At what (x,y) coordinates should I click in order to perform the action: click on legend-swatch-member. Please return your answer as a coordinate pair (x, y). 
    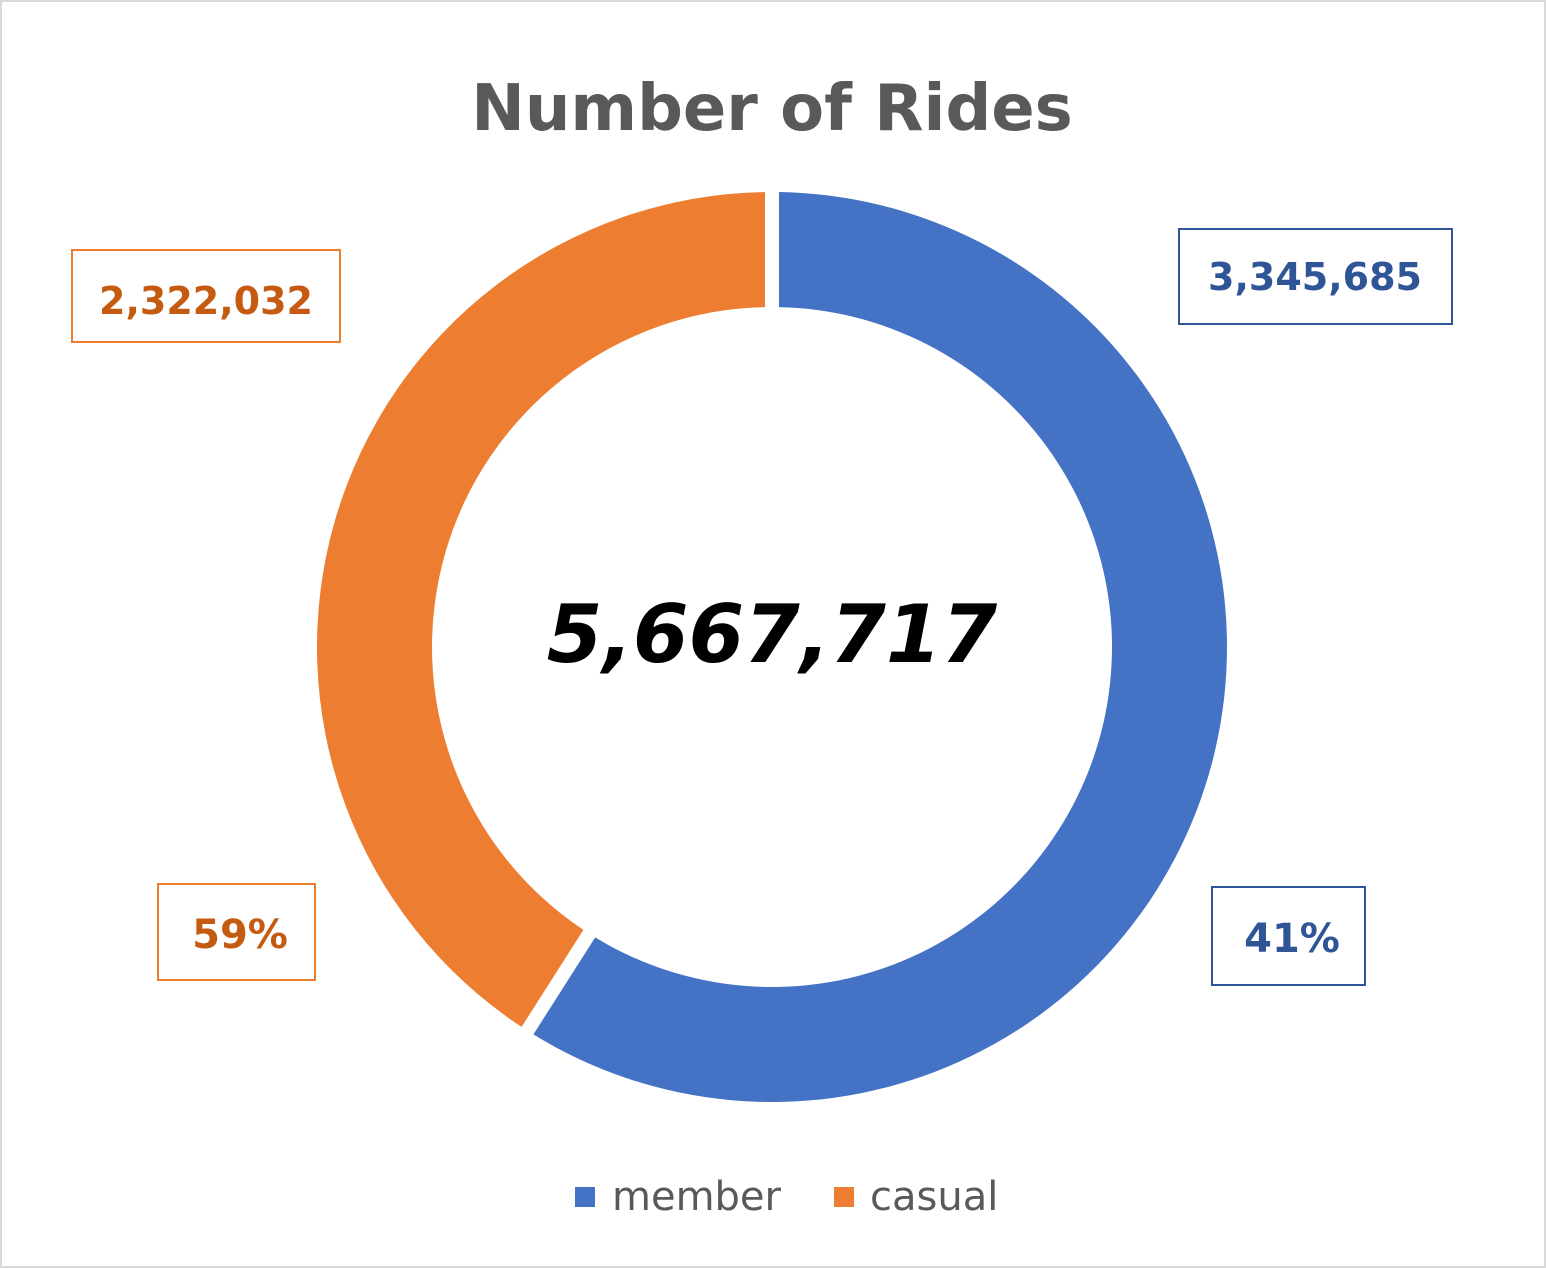
    Looking at the image, I should click on (585, 1197).